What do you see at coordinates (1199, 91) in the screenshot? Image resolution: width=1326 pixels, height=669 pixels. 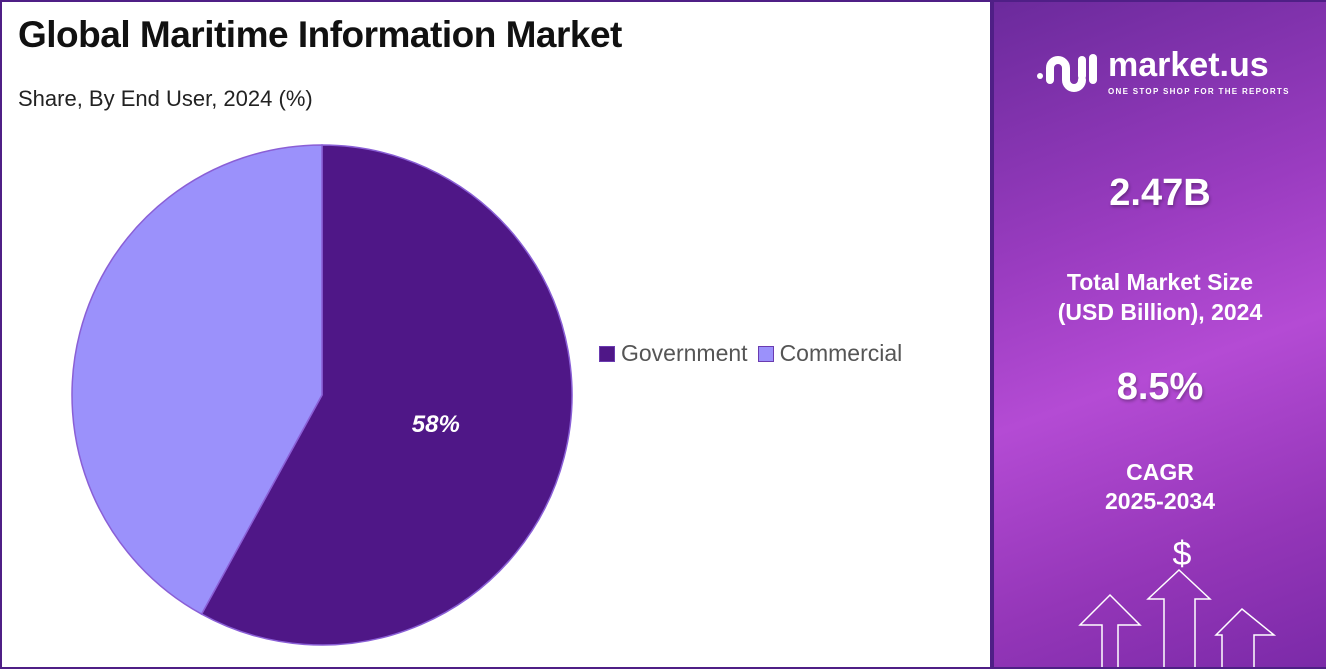 I see `logo-tagline: ONE STOP SHOP FOR THE REPORTS` at bounding box center [1199, 91].